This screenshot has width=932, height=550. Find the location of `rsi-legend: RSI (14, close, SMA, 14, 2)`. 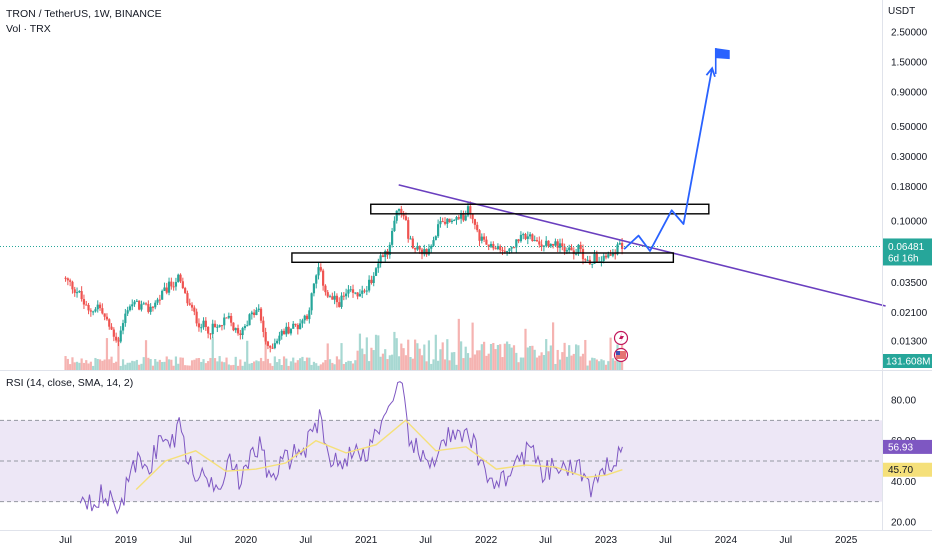

rsi-legend: RSI (14, close, SMA, 14, 2) is located at coordinates (70, 383).